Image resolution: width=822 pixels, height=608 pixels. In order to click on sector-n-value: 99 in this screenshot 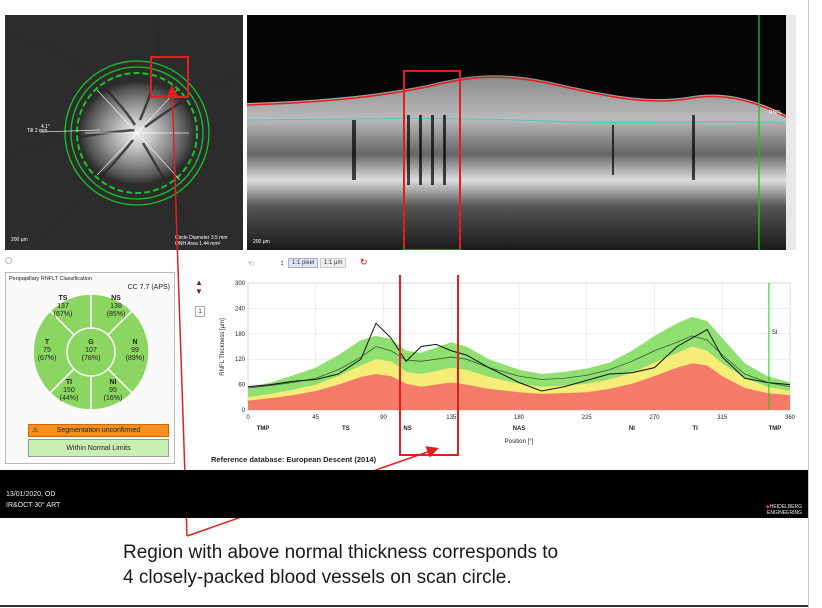, I will do `click(135, 350)`.